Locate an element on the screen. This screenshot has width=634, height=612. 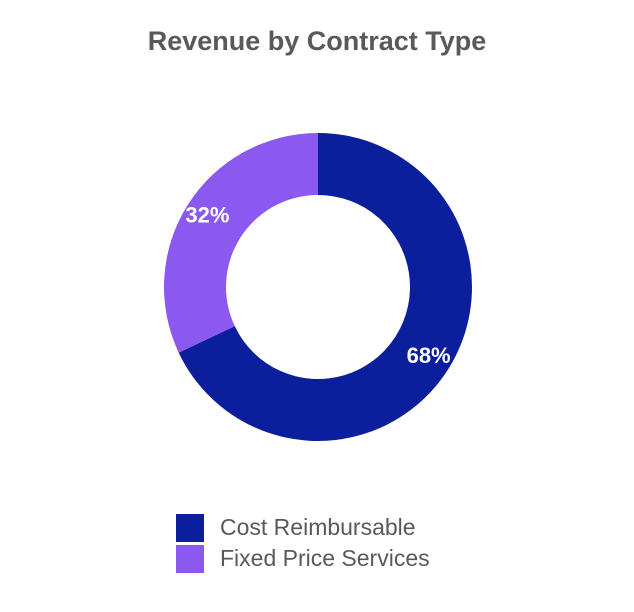
chart-title: Revenue by Contract Type is located at coordinates (317, 41).